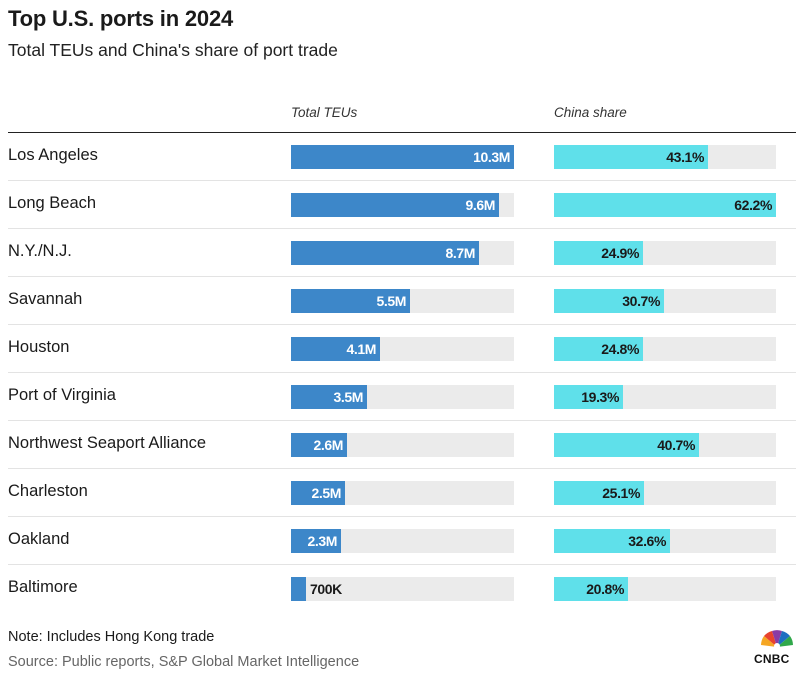 The image size is (802, 680). What do you see at coordinates (391, 301) in the screenshot?
I see `teu-value-label: 5.5M` at bounding box center [391, 301].